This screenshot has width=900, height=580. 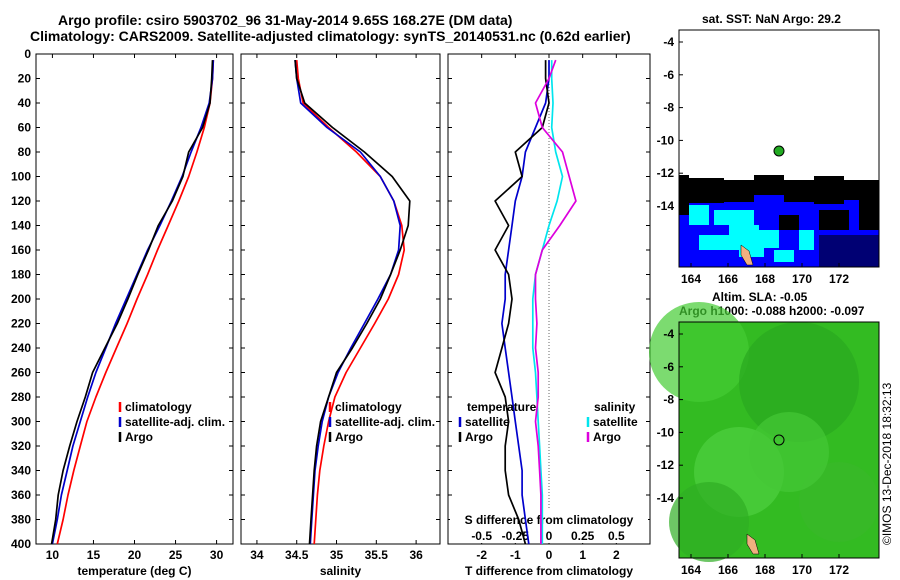 What do you see at coordinates (348, 302) in the screenshot?
I see `series-line-satellite-adj-clim-` at bounding box center [348, 302].